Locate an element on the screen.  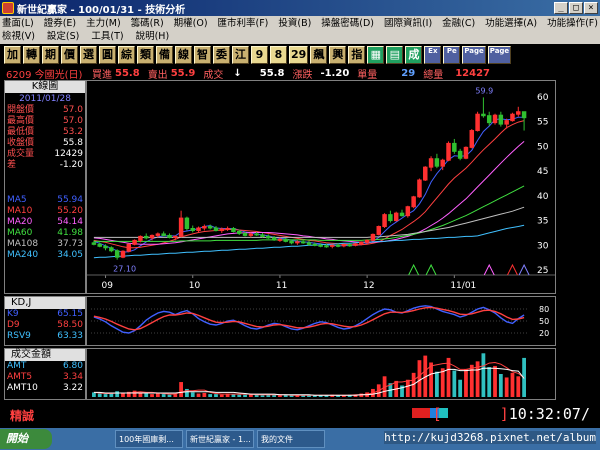
app-icon is located at coordinates (8, 8).